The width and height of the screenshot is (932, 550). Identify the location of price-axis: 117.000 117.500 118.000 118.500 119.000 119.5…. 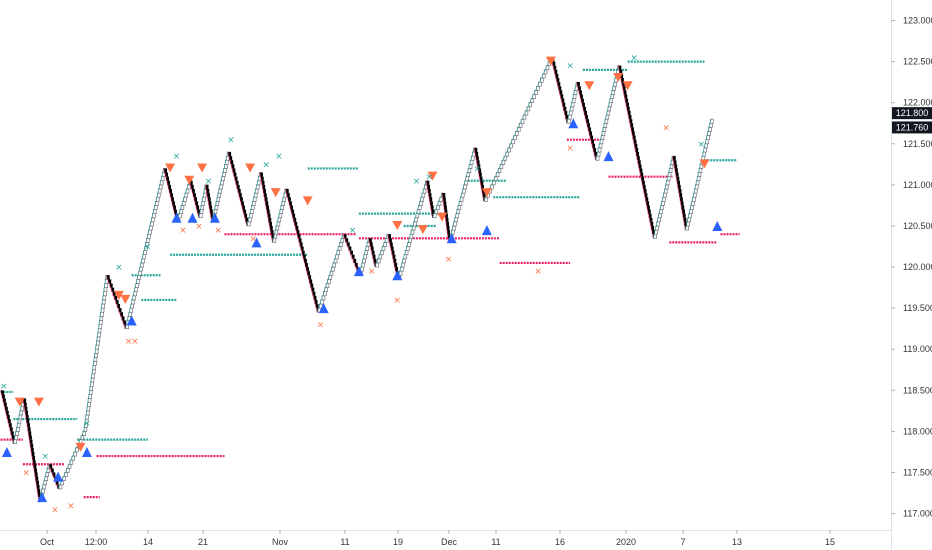
(911, 267).